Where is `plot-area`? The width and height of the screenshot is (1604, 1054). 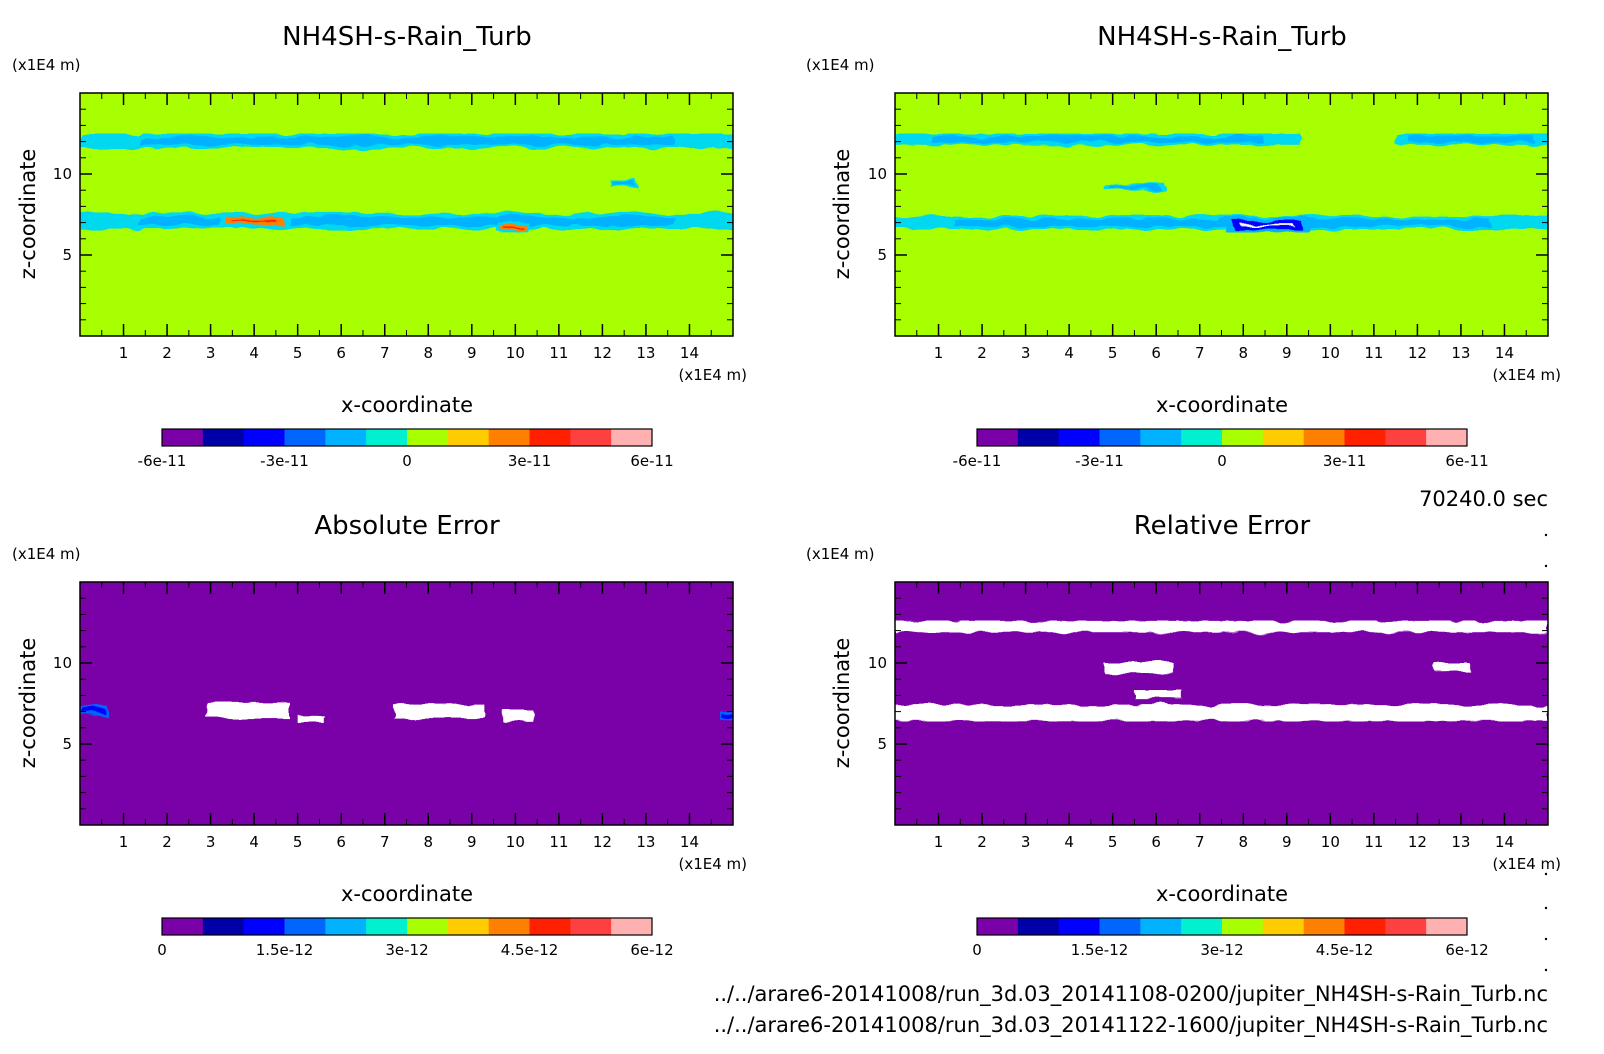 plot-area is located at coordinates (1221, 703).